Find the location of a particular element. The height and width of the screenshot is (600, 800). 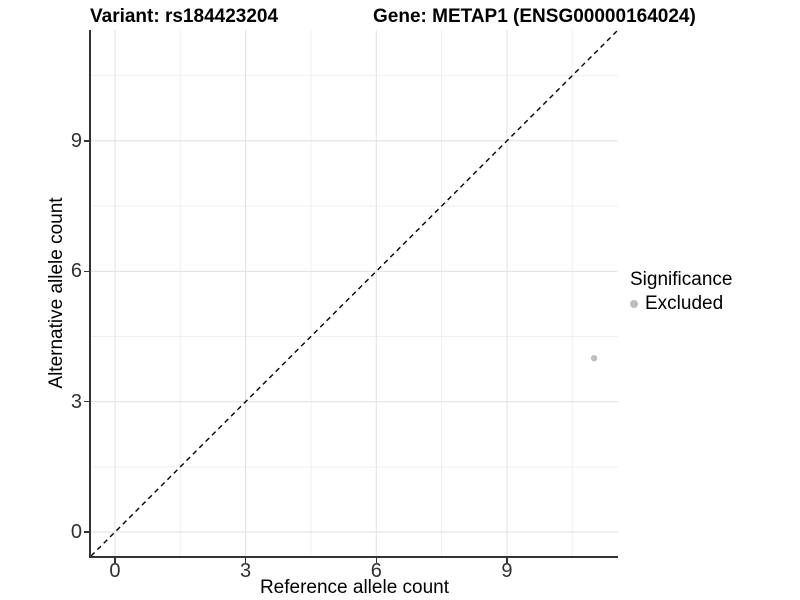

y-tick-label: 0 is located at coordinates (76, 532).